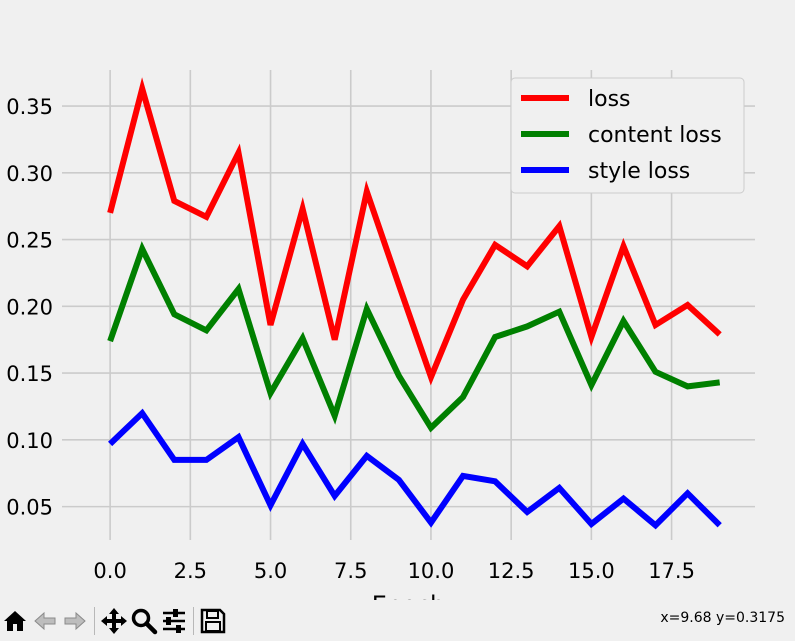 Image resolution: width=795 pixels, height=641 pixels. I want to click on coordinate-readout: x=9.68 y=0.3175, so click(722, 618).